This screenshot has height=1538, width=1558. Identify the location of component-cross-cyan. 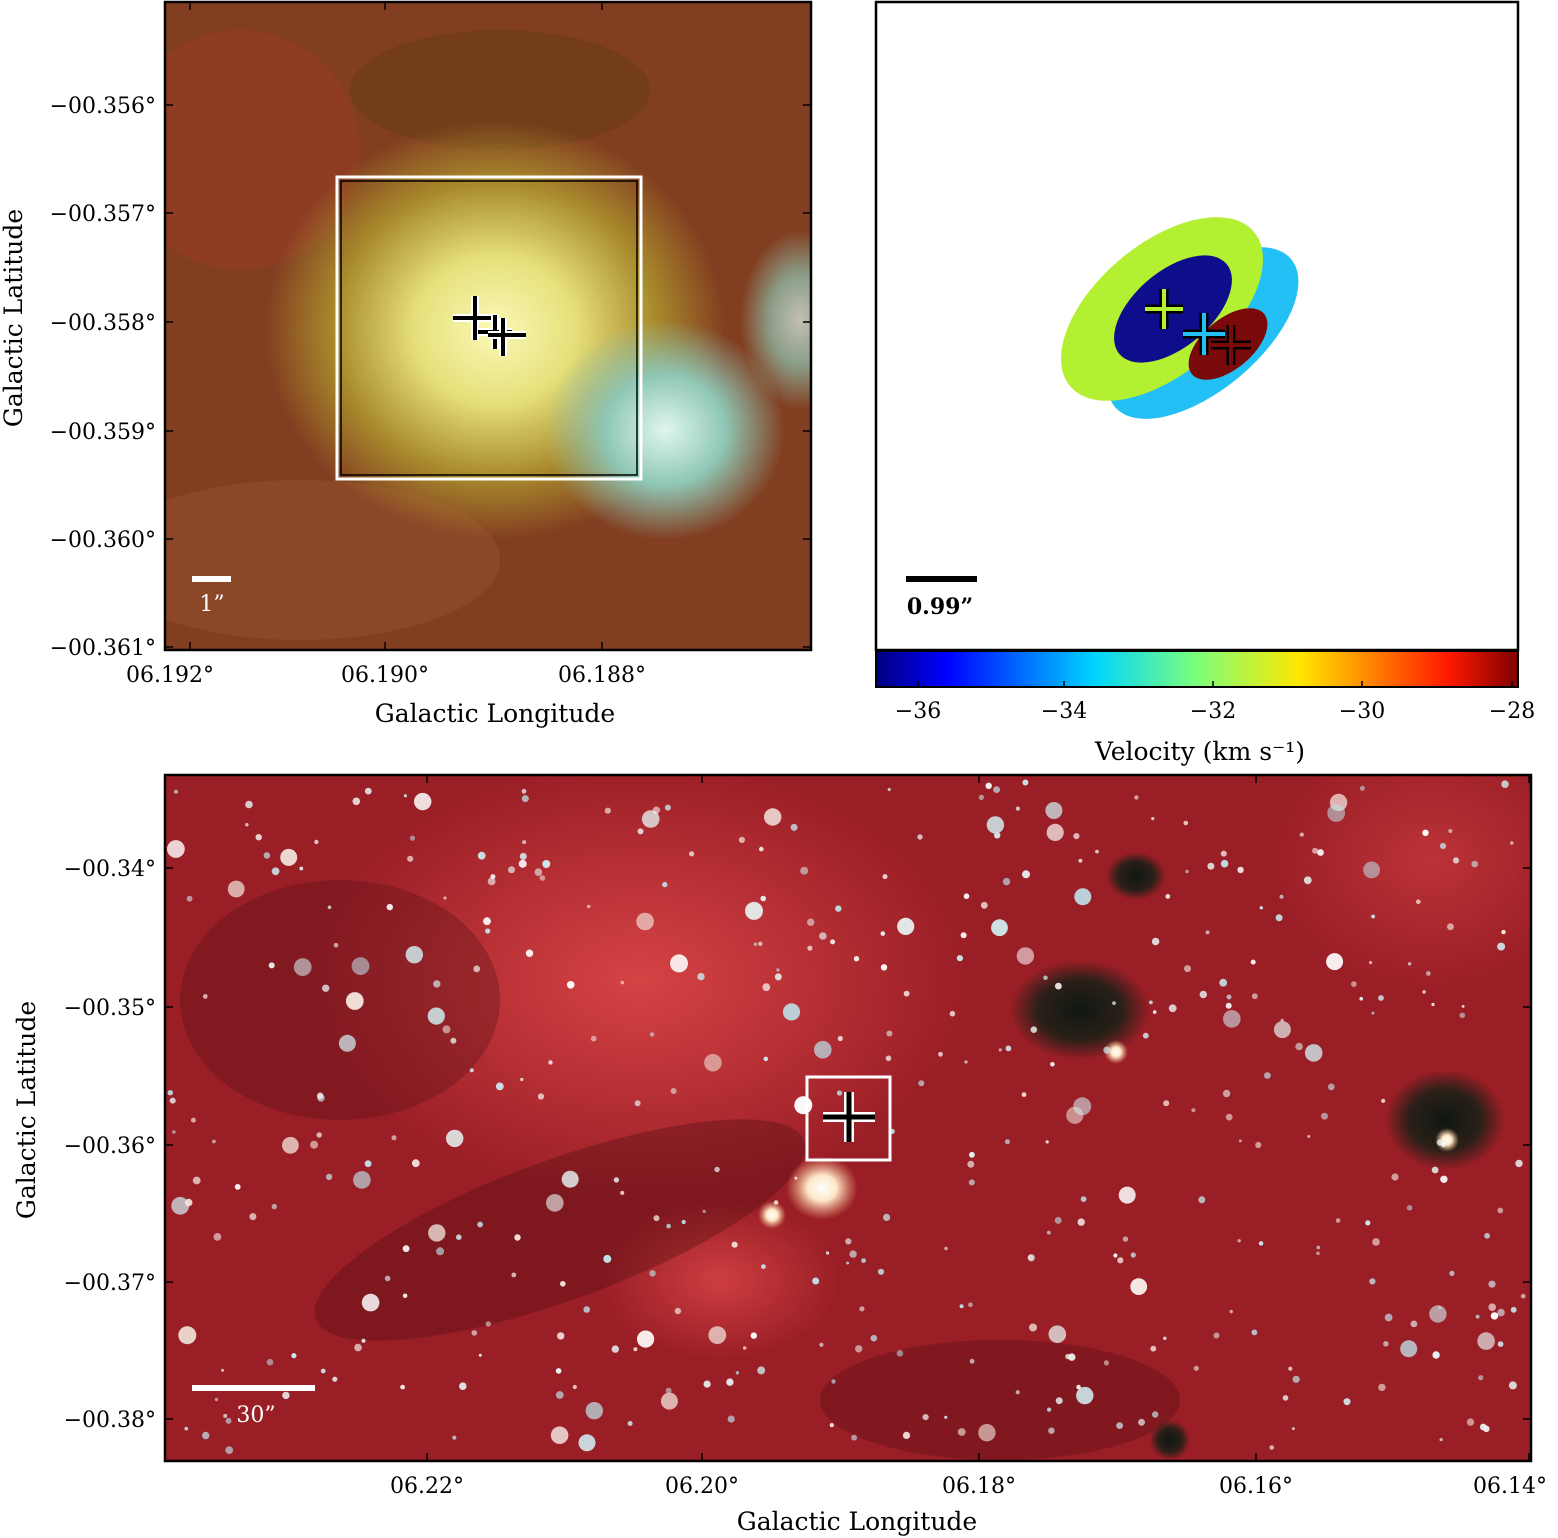
(1204, 334).